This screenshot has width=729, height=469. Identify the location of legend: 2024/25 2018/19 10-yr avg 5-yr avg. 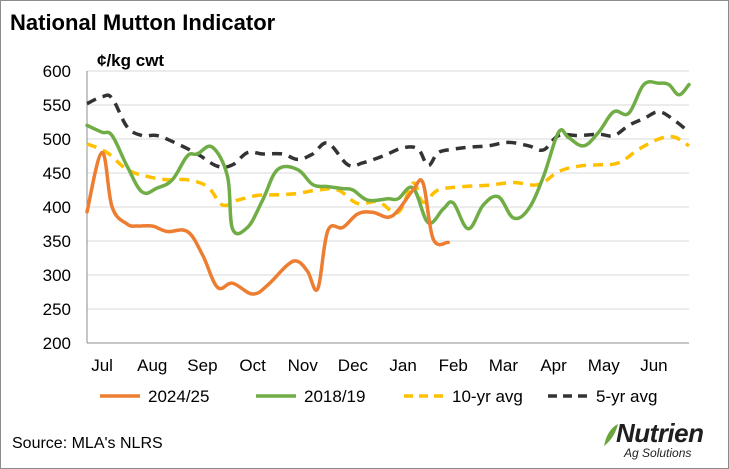
(378, 396).